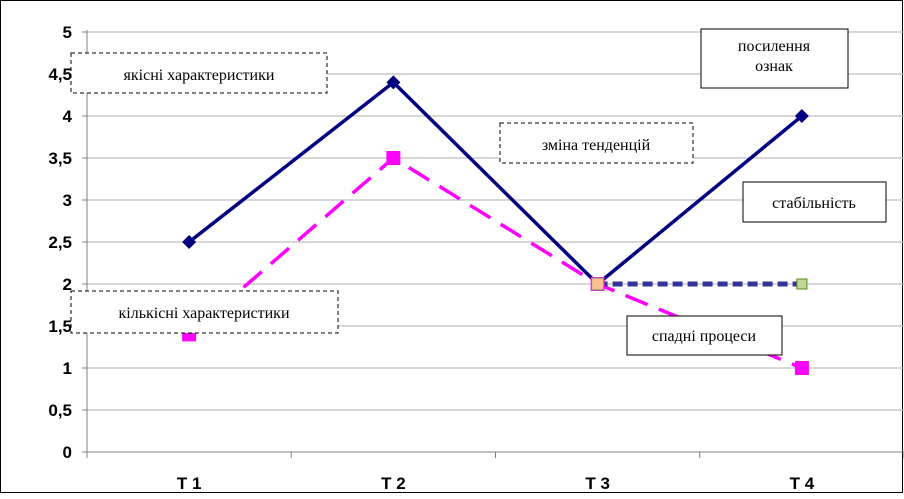 This screenshot has height=499, width=904. Describe the element at coordinates (67, 284) in the screenshot. I see `y-tick-label-4: 2` at that location.